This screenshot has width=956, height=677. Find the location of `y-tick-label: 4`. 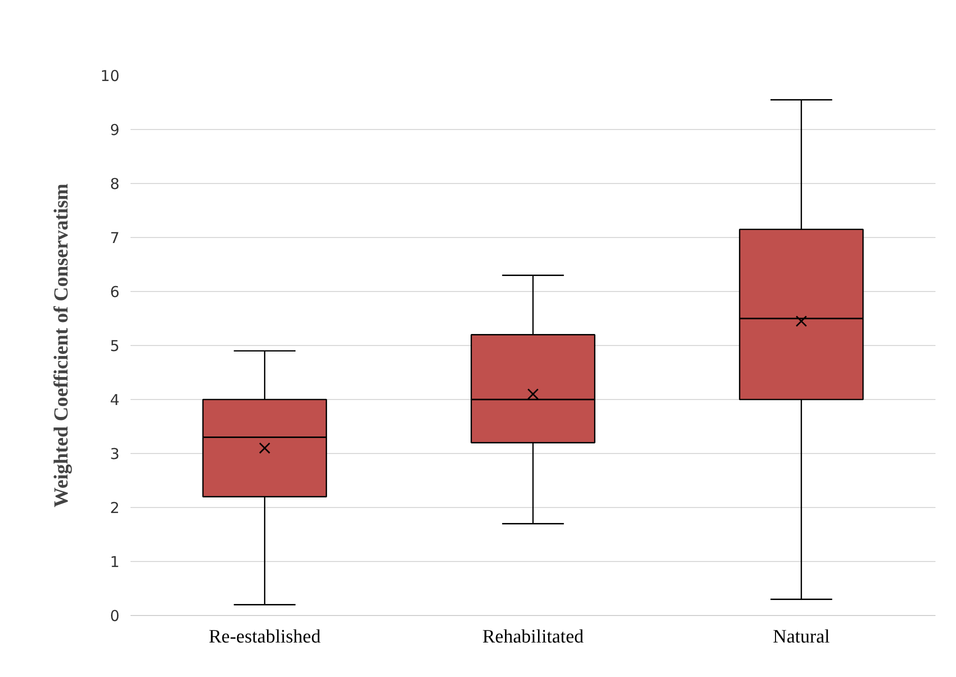

y-tick-label: 4 is located at coordinates (115, 400).